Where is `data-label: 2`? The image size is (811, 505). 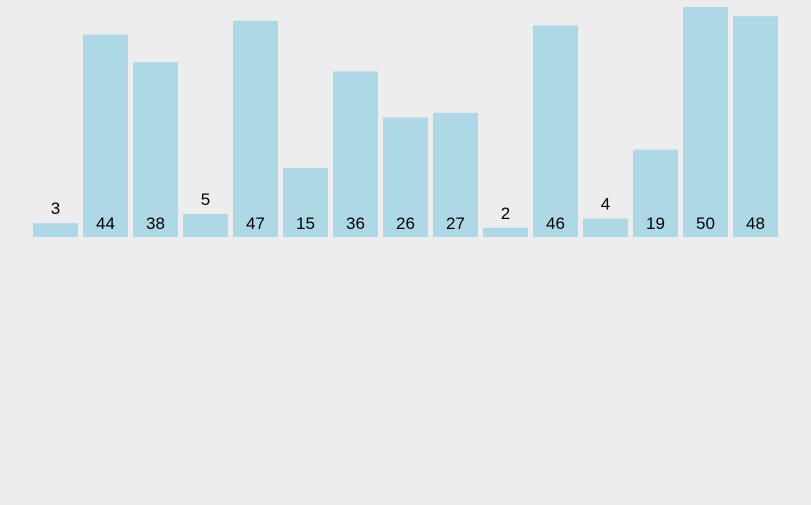 data-label: 2 is located at coordinates (505, 213).